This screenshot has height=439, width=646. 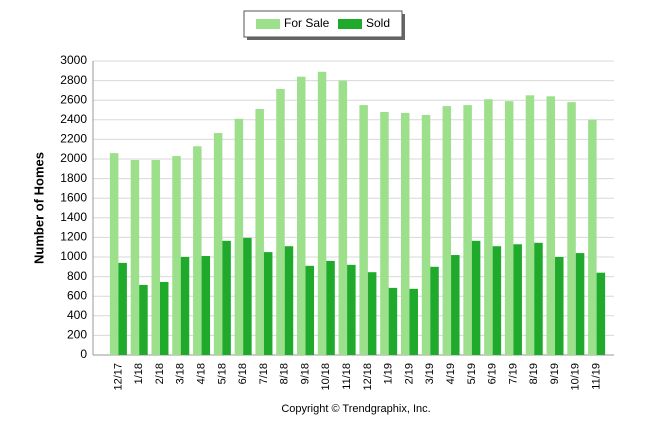 I want to click on x-tick-label: 12/17, so click(x=118, y=377).